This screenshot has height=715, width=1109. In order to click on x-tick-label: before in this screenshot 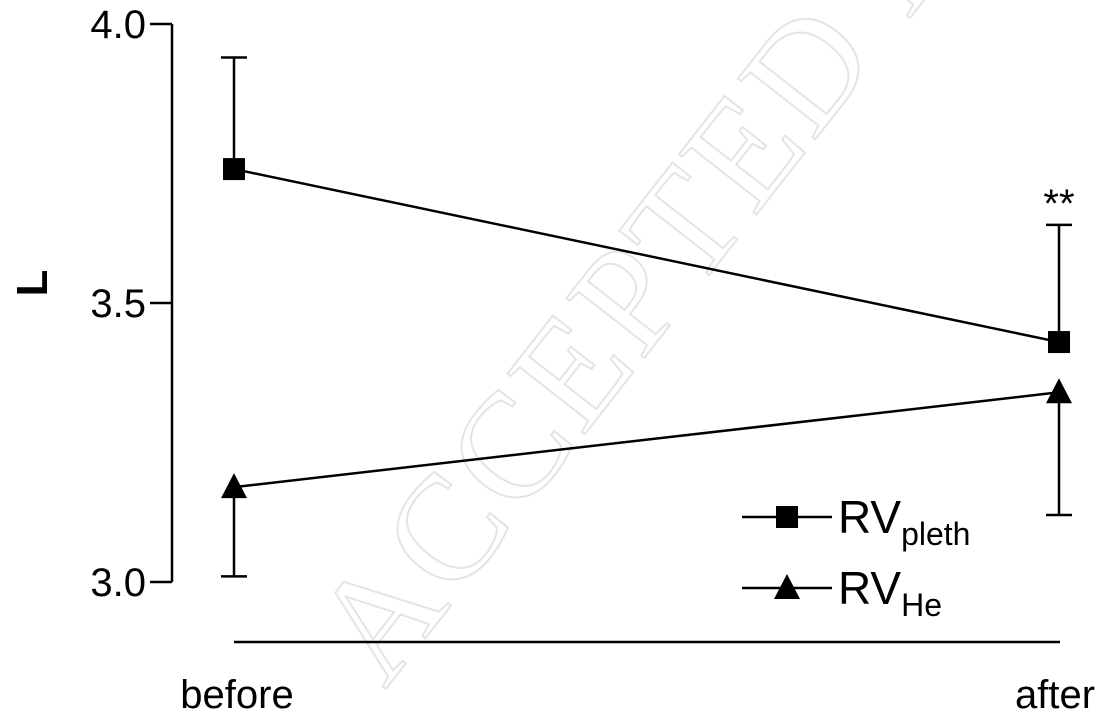, I will do `click(236, 694)`.